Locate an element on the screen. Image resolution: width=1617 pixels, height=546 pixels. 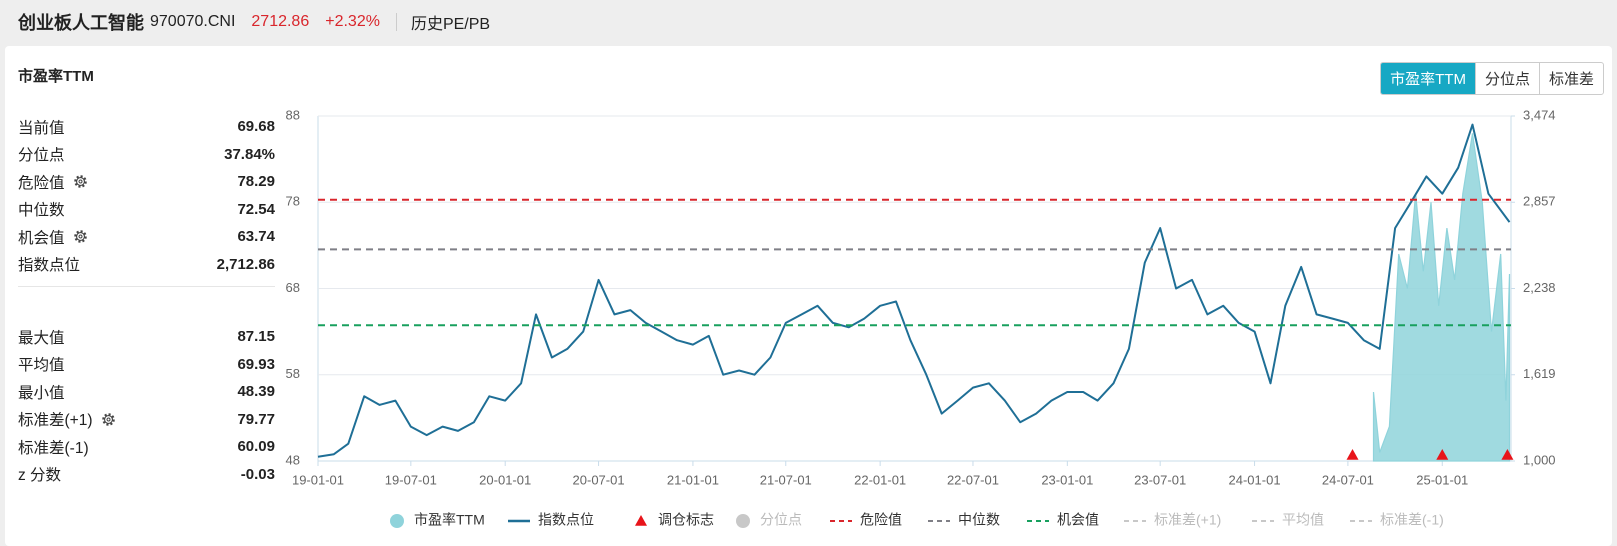
y2-tick-label: 1,619 is located at coordinates (1539, 373).